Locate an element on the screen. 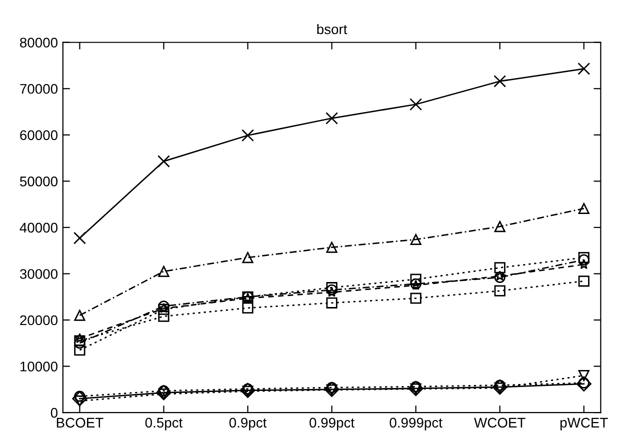 The width and height of the screenshot is (629, 446). y-tick-label: 50000 is located at coordinates (39, 181).